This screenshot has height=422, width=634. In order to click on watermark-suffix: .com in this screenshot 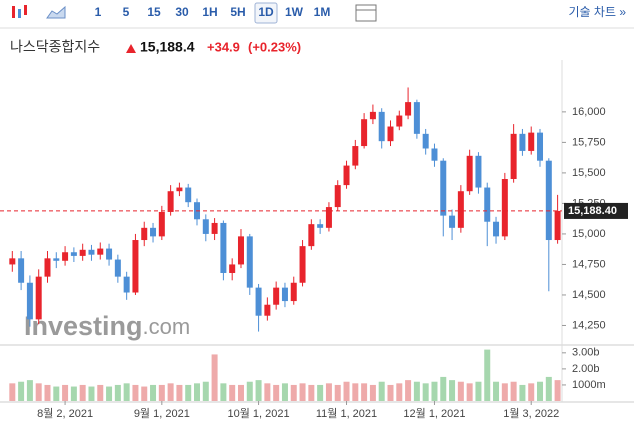, I will do `click(167, 326)`.